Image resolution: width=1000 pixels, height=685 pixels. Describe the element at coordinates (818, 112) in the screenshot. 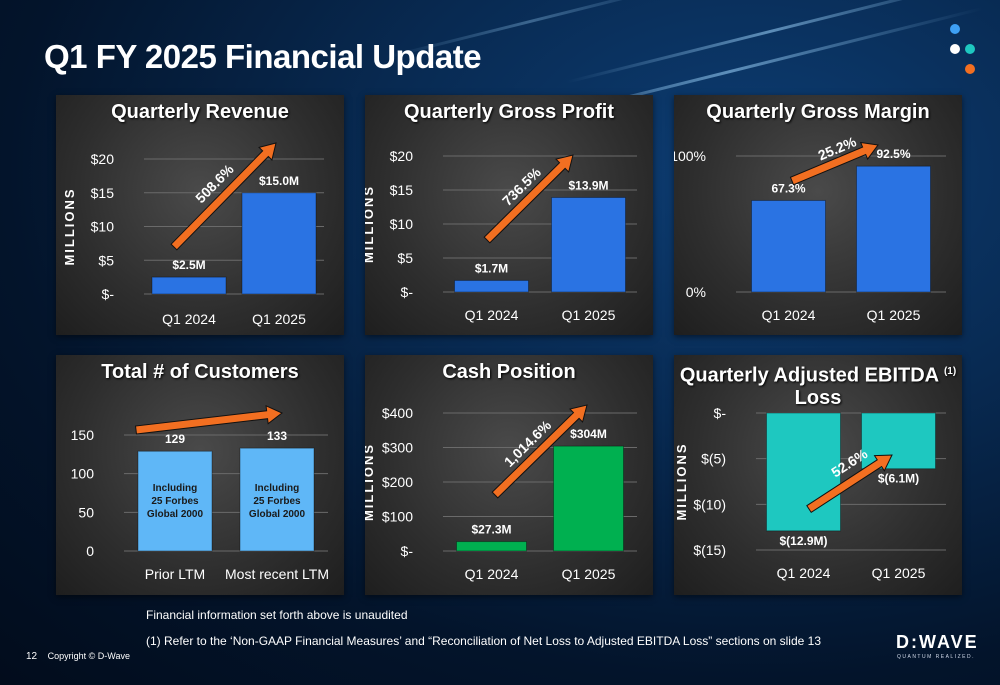

I see `chart-title: Quarterly Gross Margin` at that location.